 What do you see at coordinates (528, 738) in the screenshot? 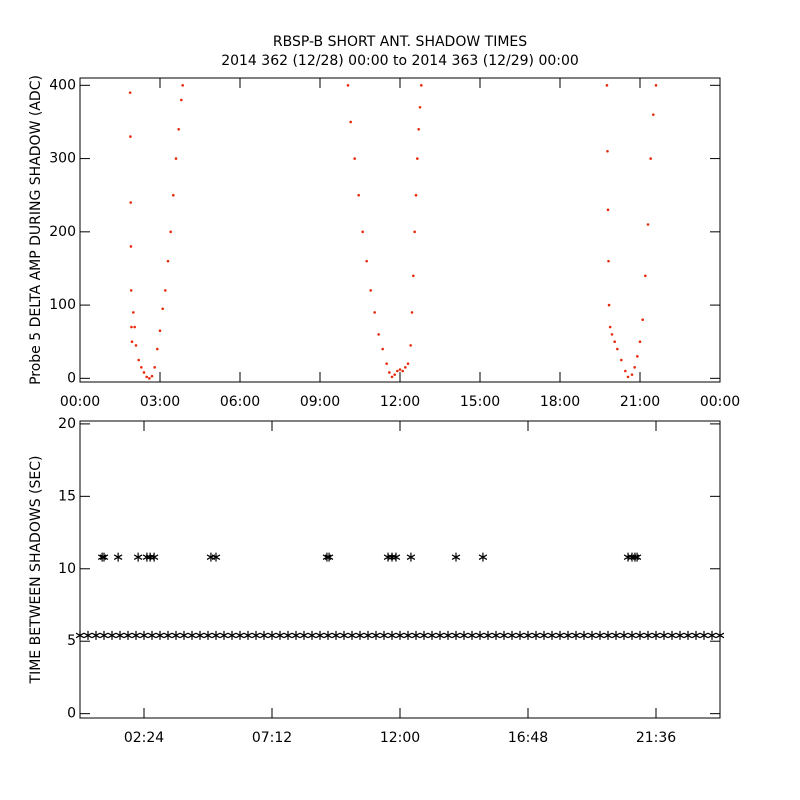
I see `x-tick-label: 16:48` at bounding box center [528, 738].